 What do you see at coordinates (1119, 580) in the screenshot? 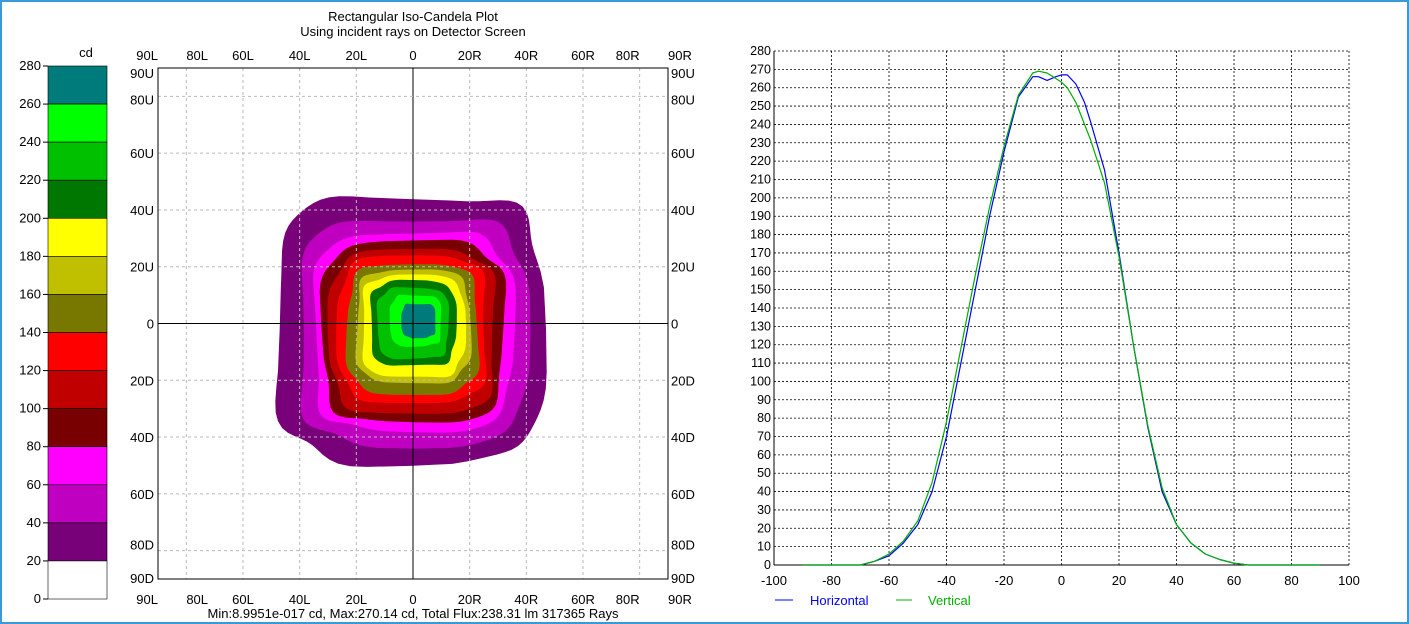
I see `profile-x-tick-label: 20` at bounding box center [1119, 580].